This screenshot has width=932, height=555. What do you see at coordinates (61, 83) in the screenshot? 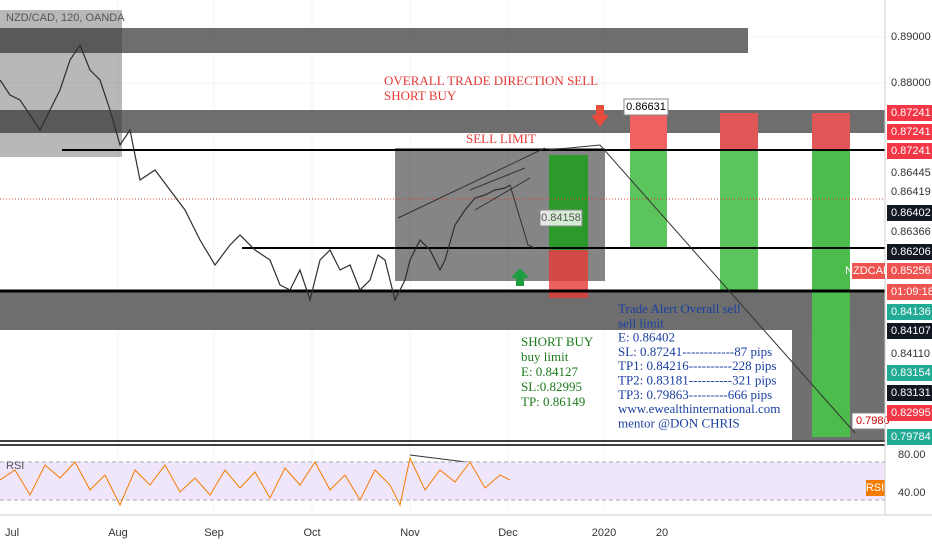
I see `zone` at bounding box center [61, 83].